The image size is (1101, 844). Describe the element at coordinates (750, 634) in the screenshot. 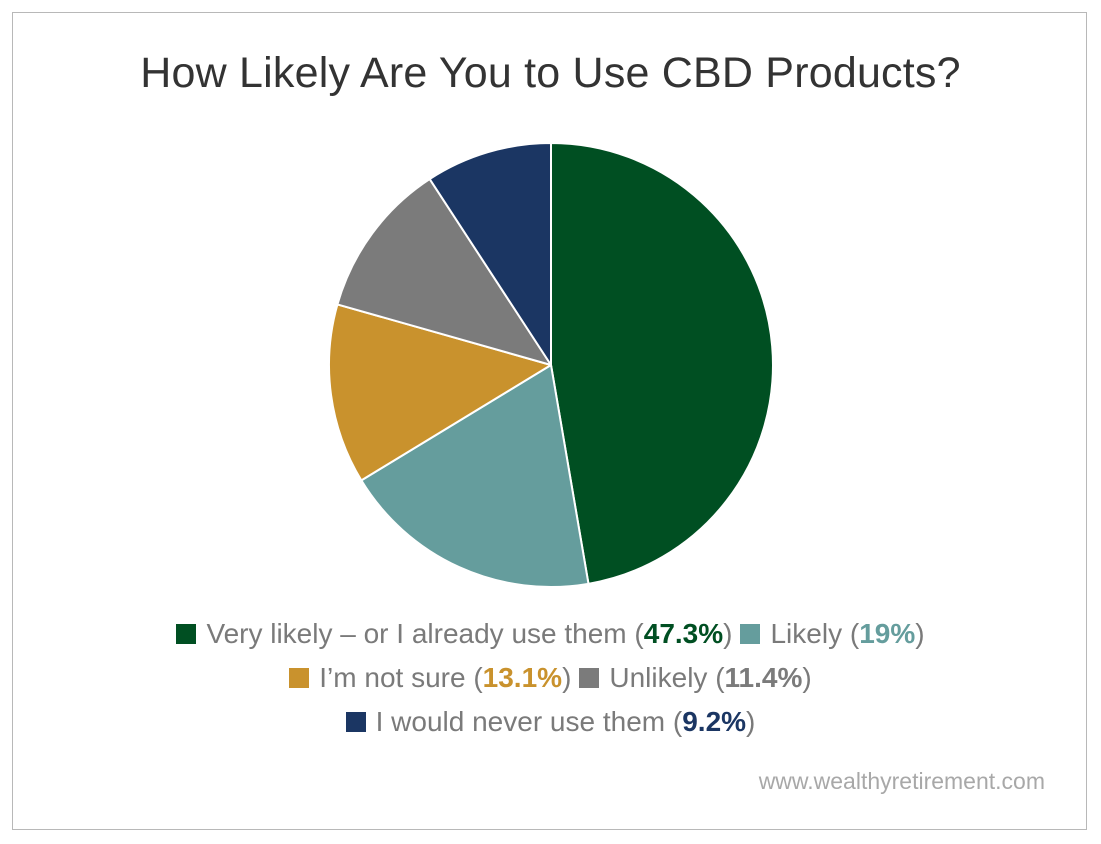

I see `legend-swatch-likely` at that location.